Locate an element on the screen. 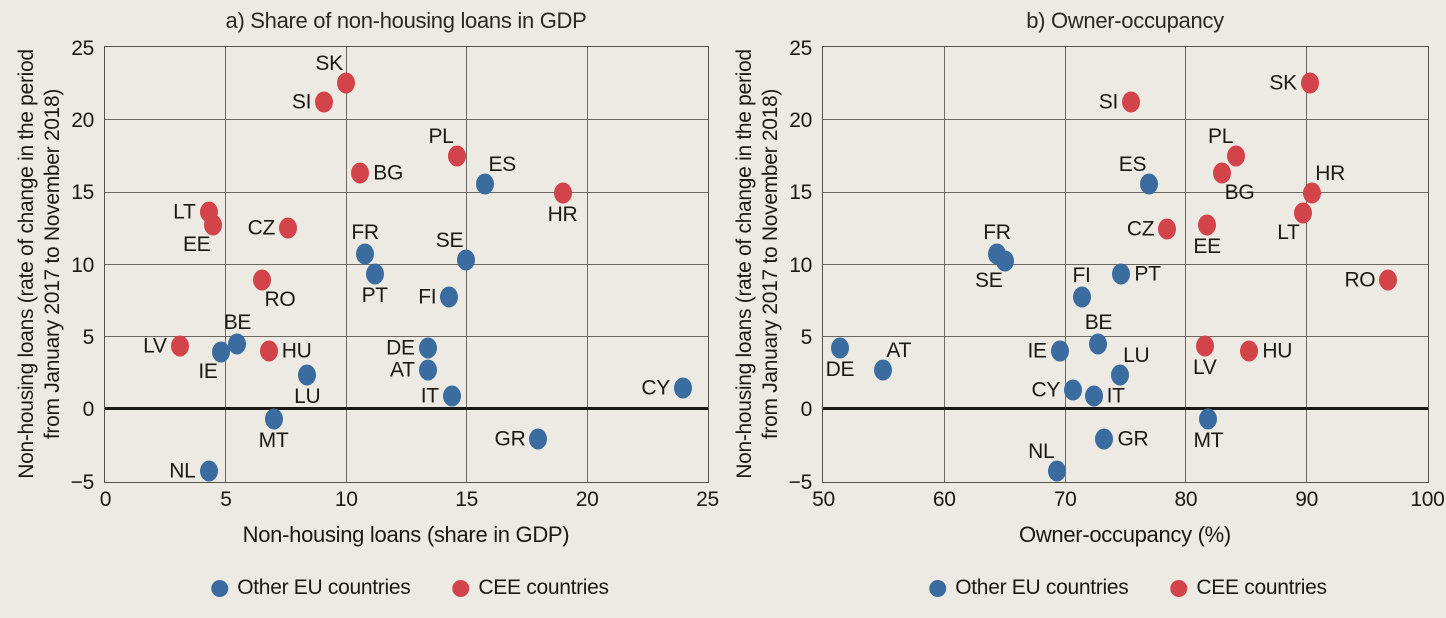 The image size is (1446, 618). x-tick-label: 70 is located at coordinates (1065, 499).